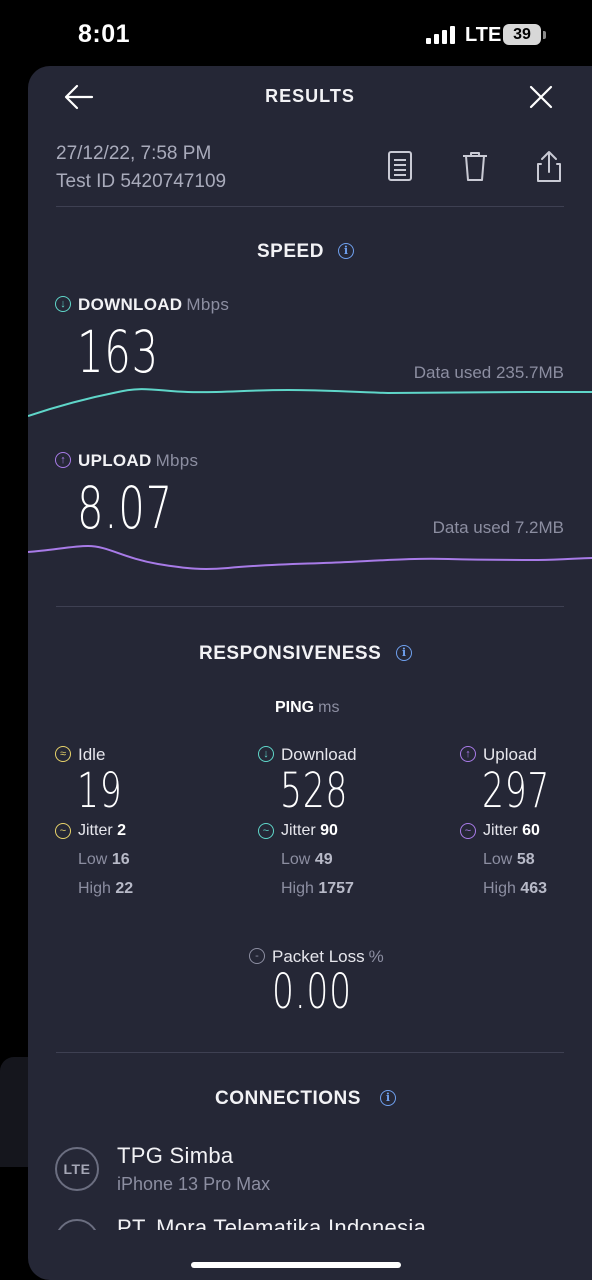 Image resolution: width=592 pixels, height=1280 pixels. Describe the element at coordinates (106, 888) in the screenshot. I see `idle-high: High 22` at that location.